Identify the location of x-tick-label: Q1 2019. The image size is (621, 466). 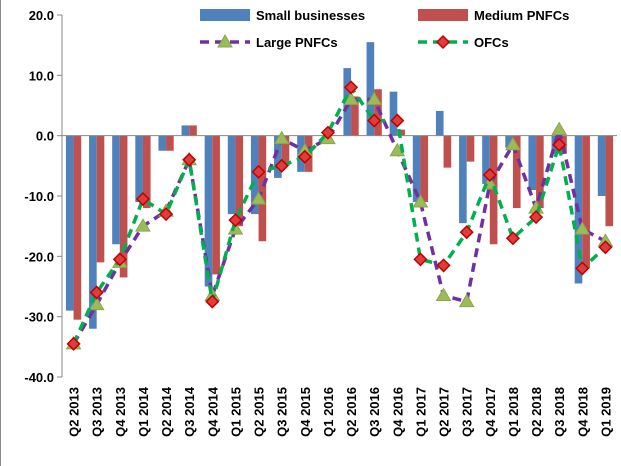
(605, 412).